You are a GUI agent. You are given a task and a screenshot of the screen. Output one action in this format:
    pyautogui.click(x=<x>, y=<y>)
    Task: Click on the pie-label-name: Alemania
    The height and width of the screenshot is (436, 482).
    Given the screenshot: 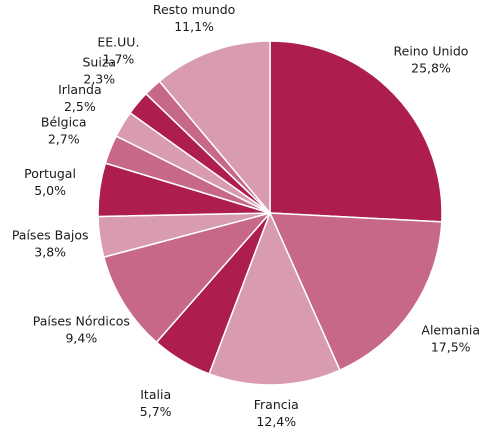 What is the action you would take?
    pyautogui.click(x=450, y=329)
    